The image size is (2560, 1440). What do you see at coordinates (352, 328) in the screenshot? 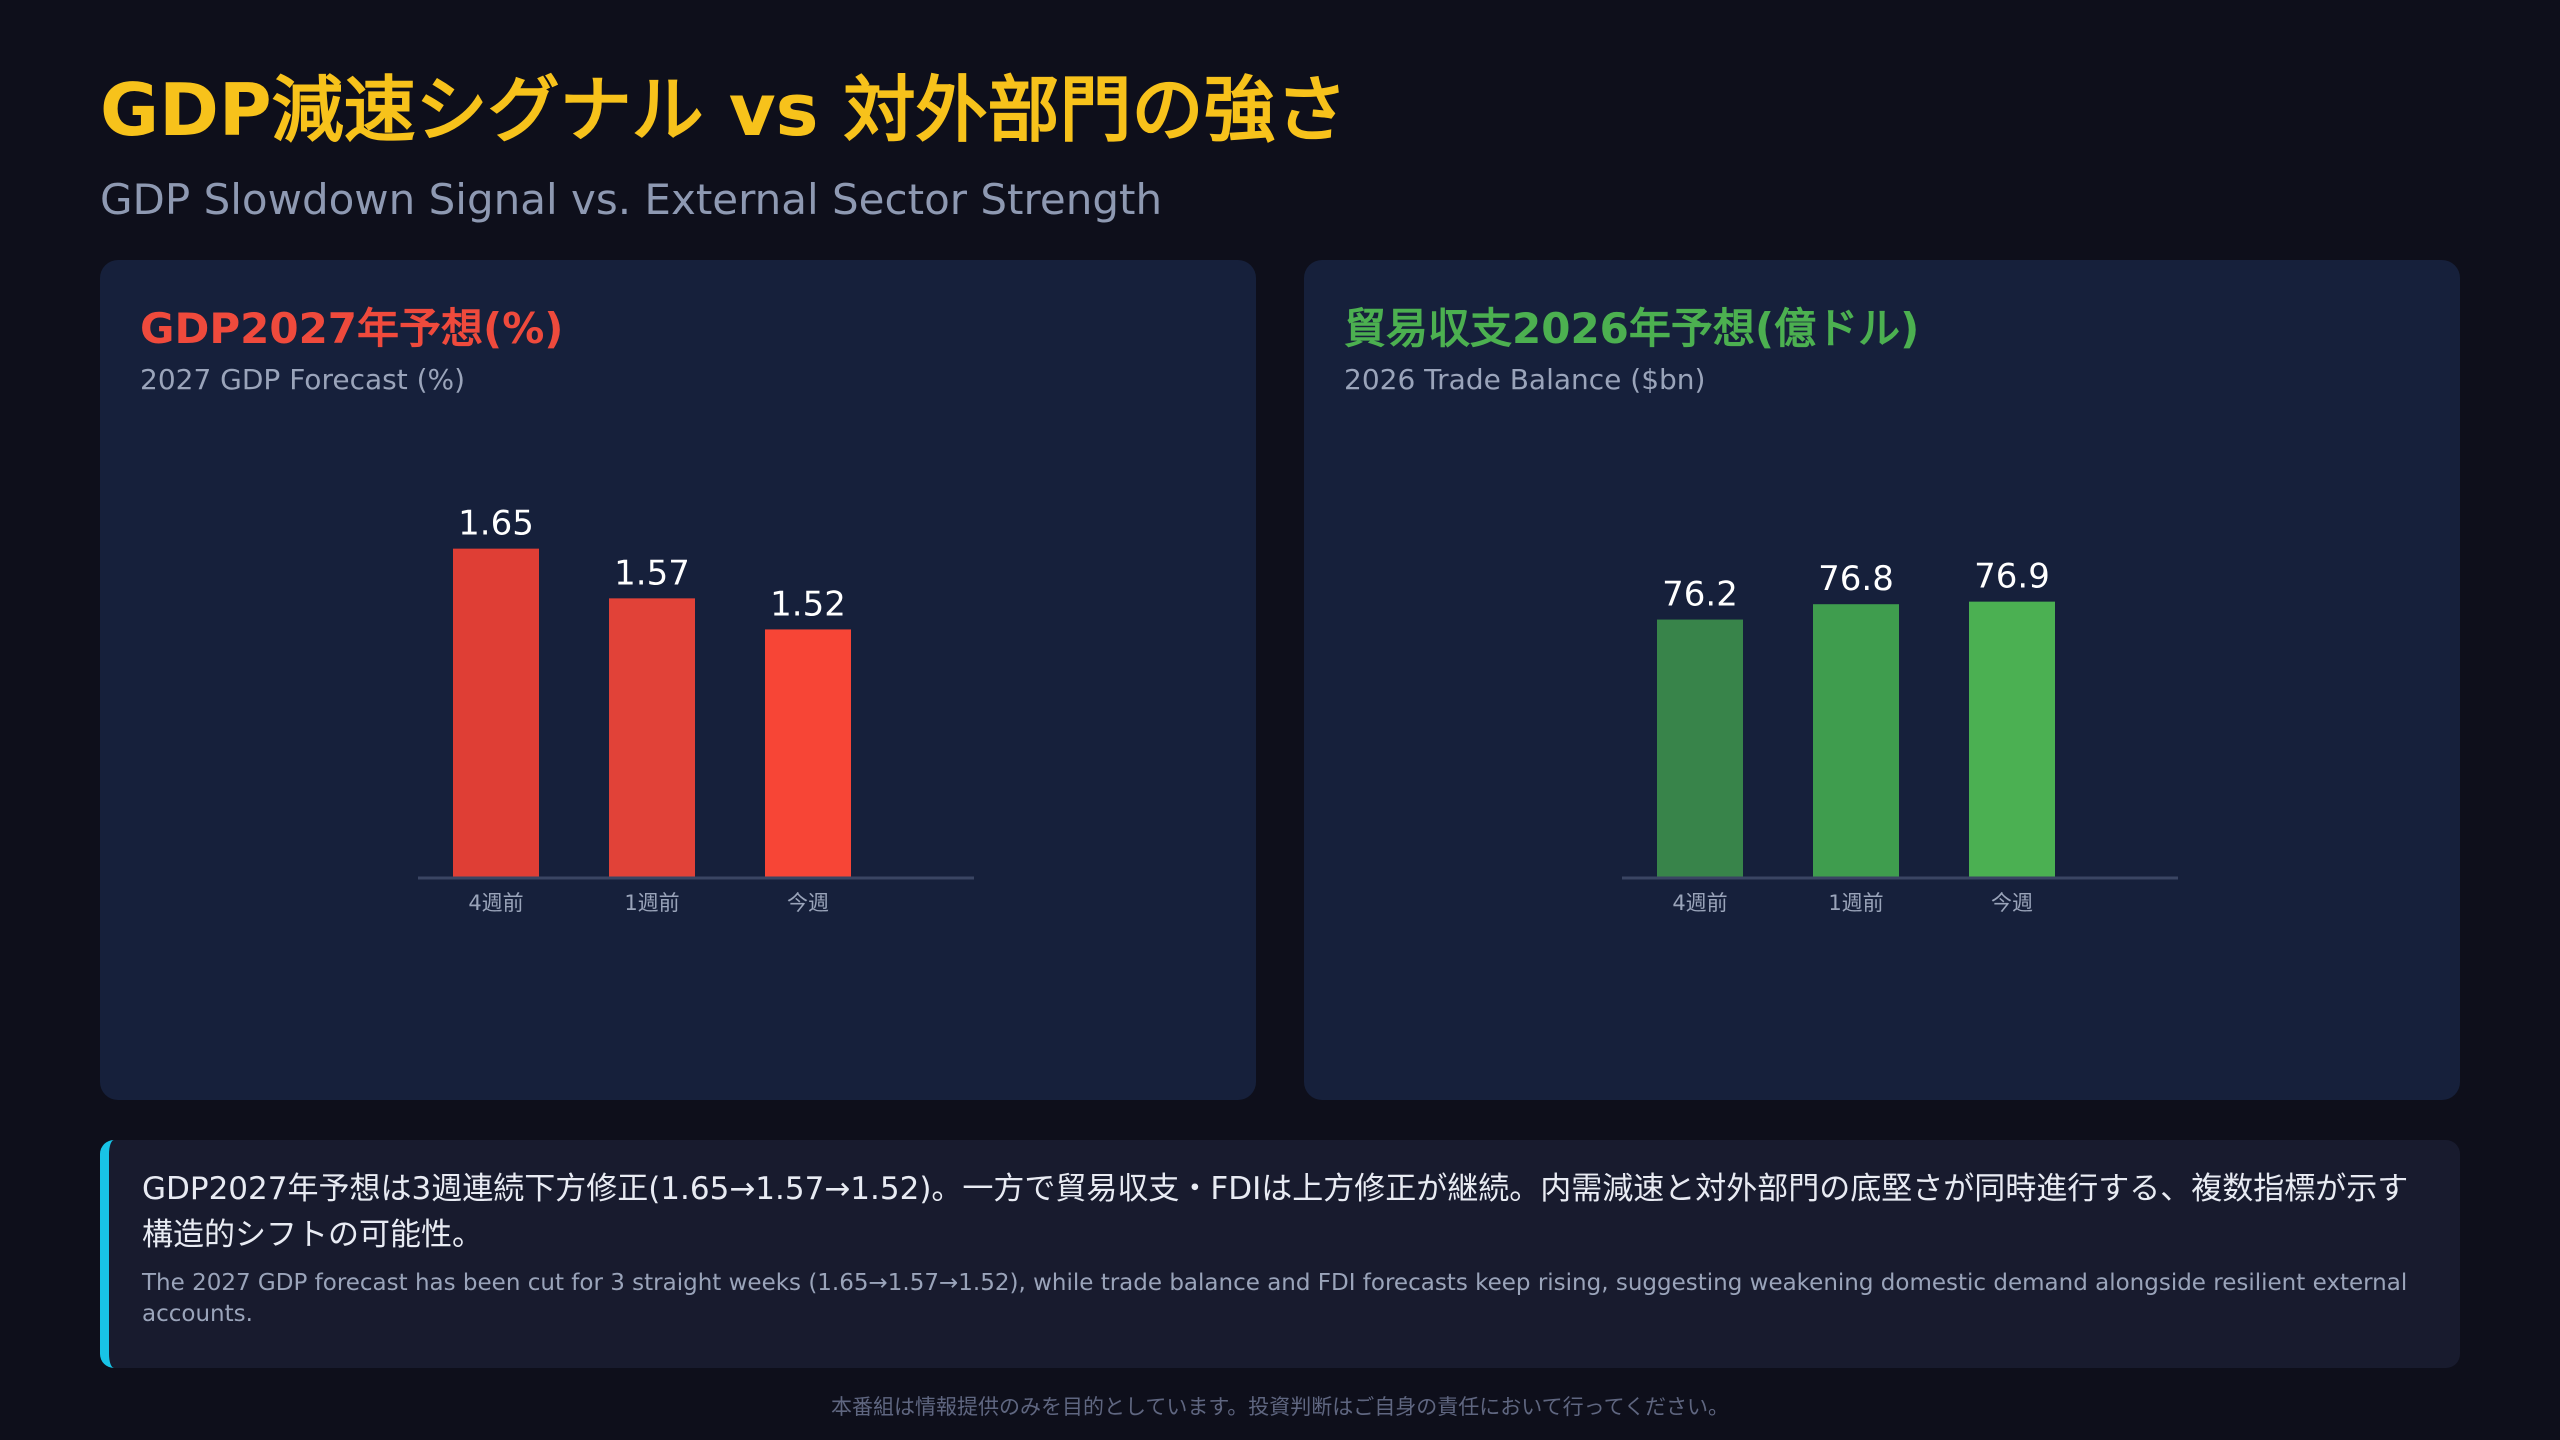
I see `gdp-forecast-title: GDP2027年予想(%)` at bounding box center [352, 328].